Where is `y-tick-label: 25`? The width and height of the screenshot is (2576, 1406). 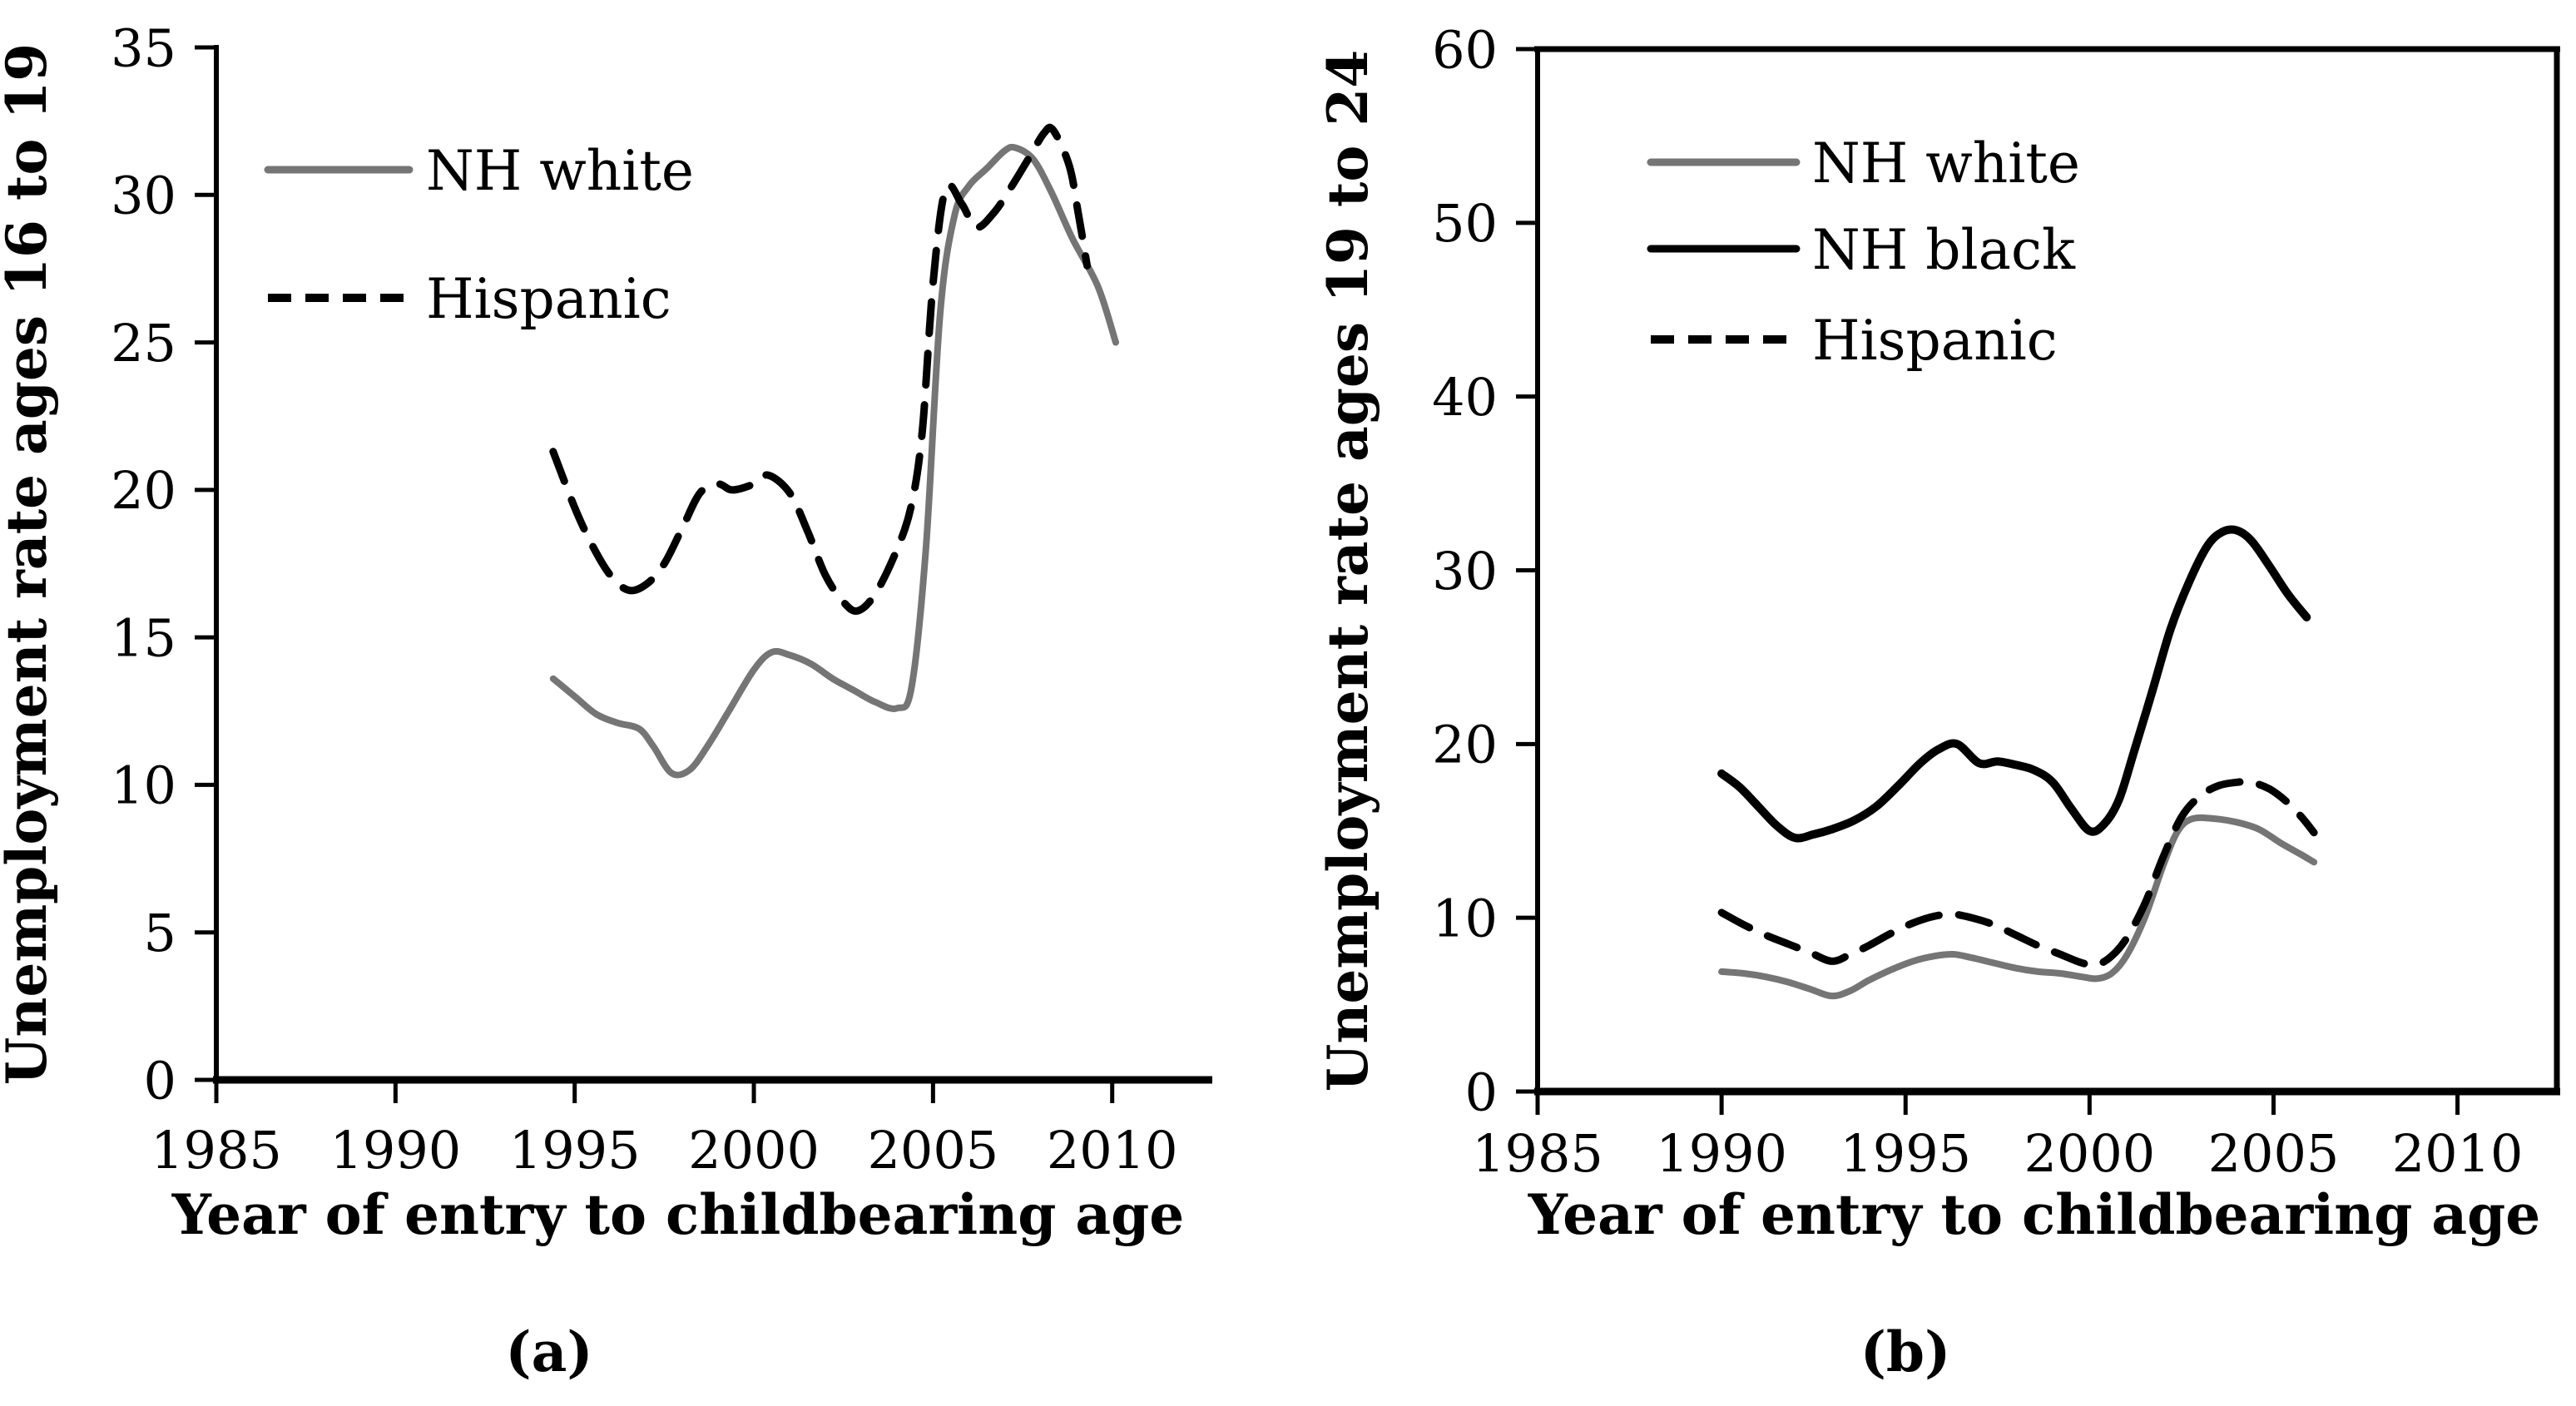
y-tick-label: 25 is located at coordinates (143, 344).